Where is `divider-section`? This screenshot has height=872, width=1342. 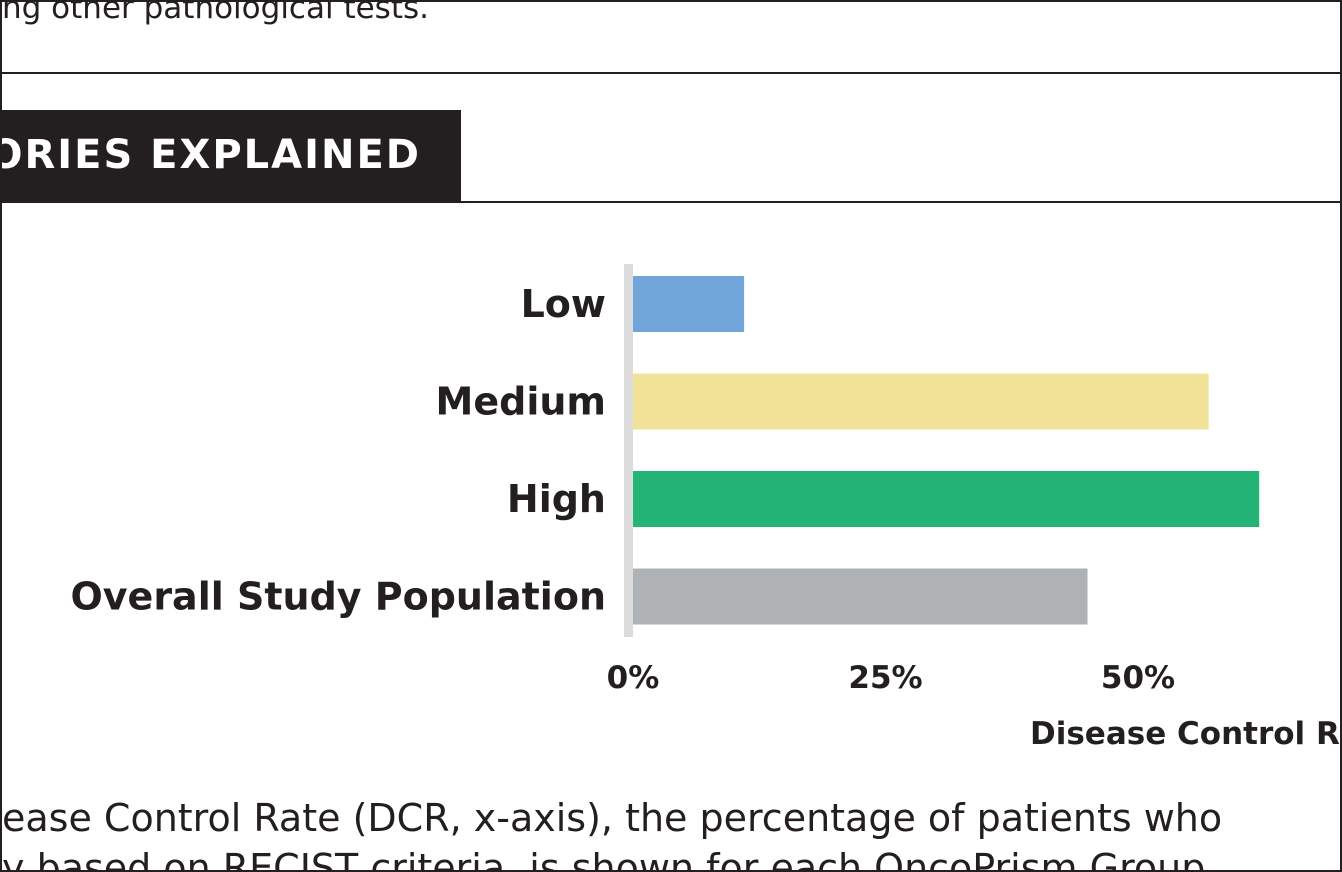
divider-section is located at coordinates (671, 202).